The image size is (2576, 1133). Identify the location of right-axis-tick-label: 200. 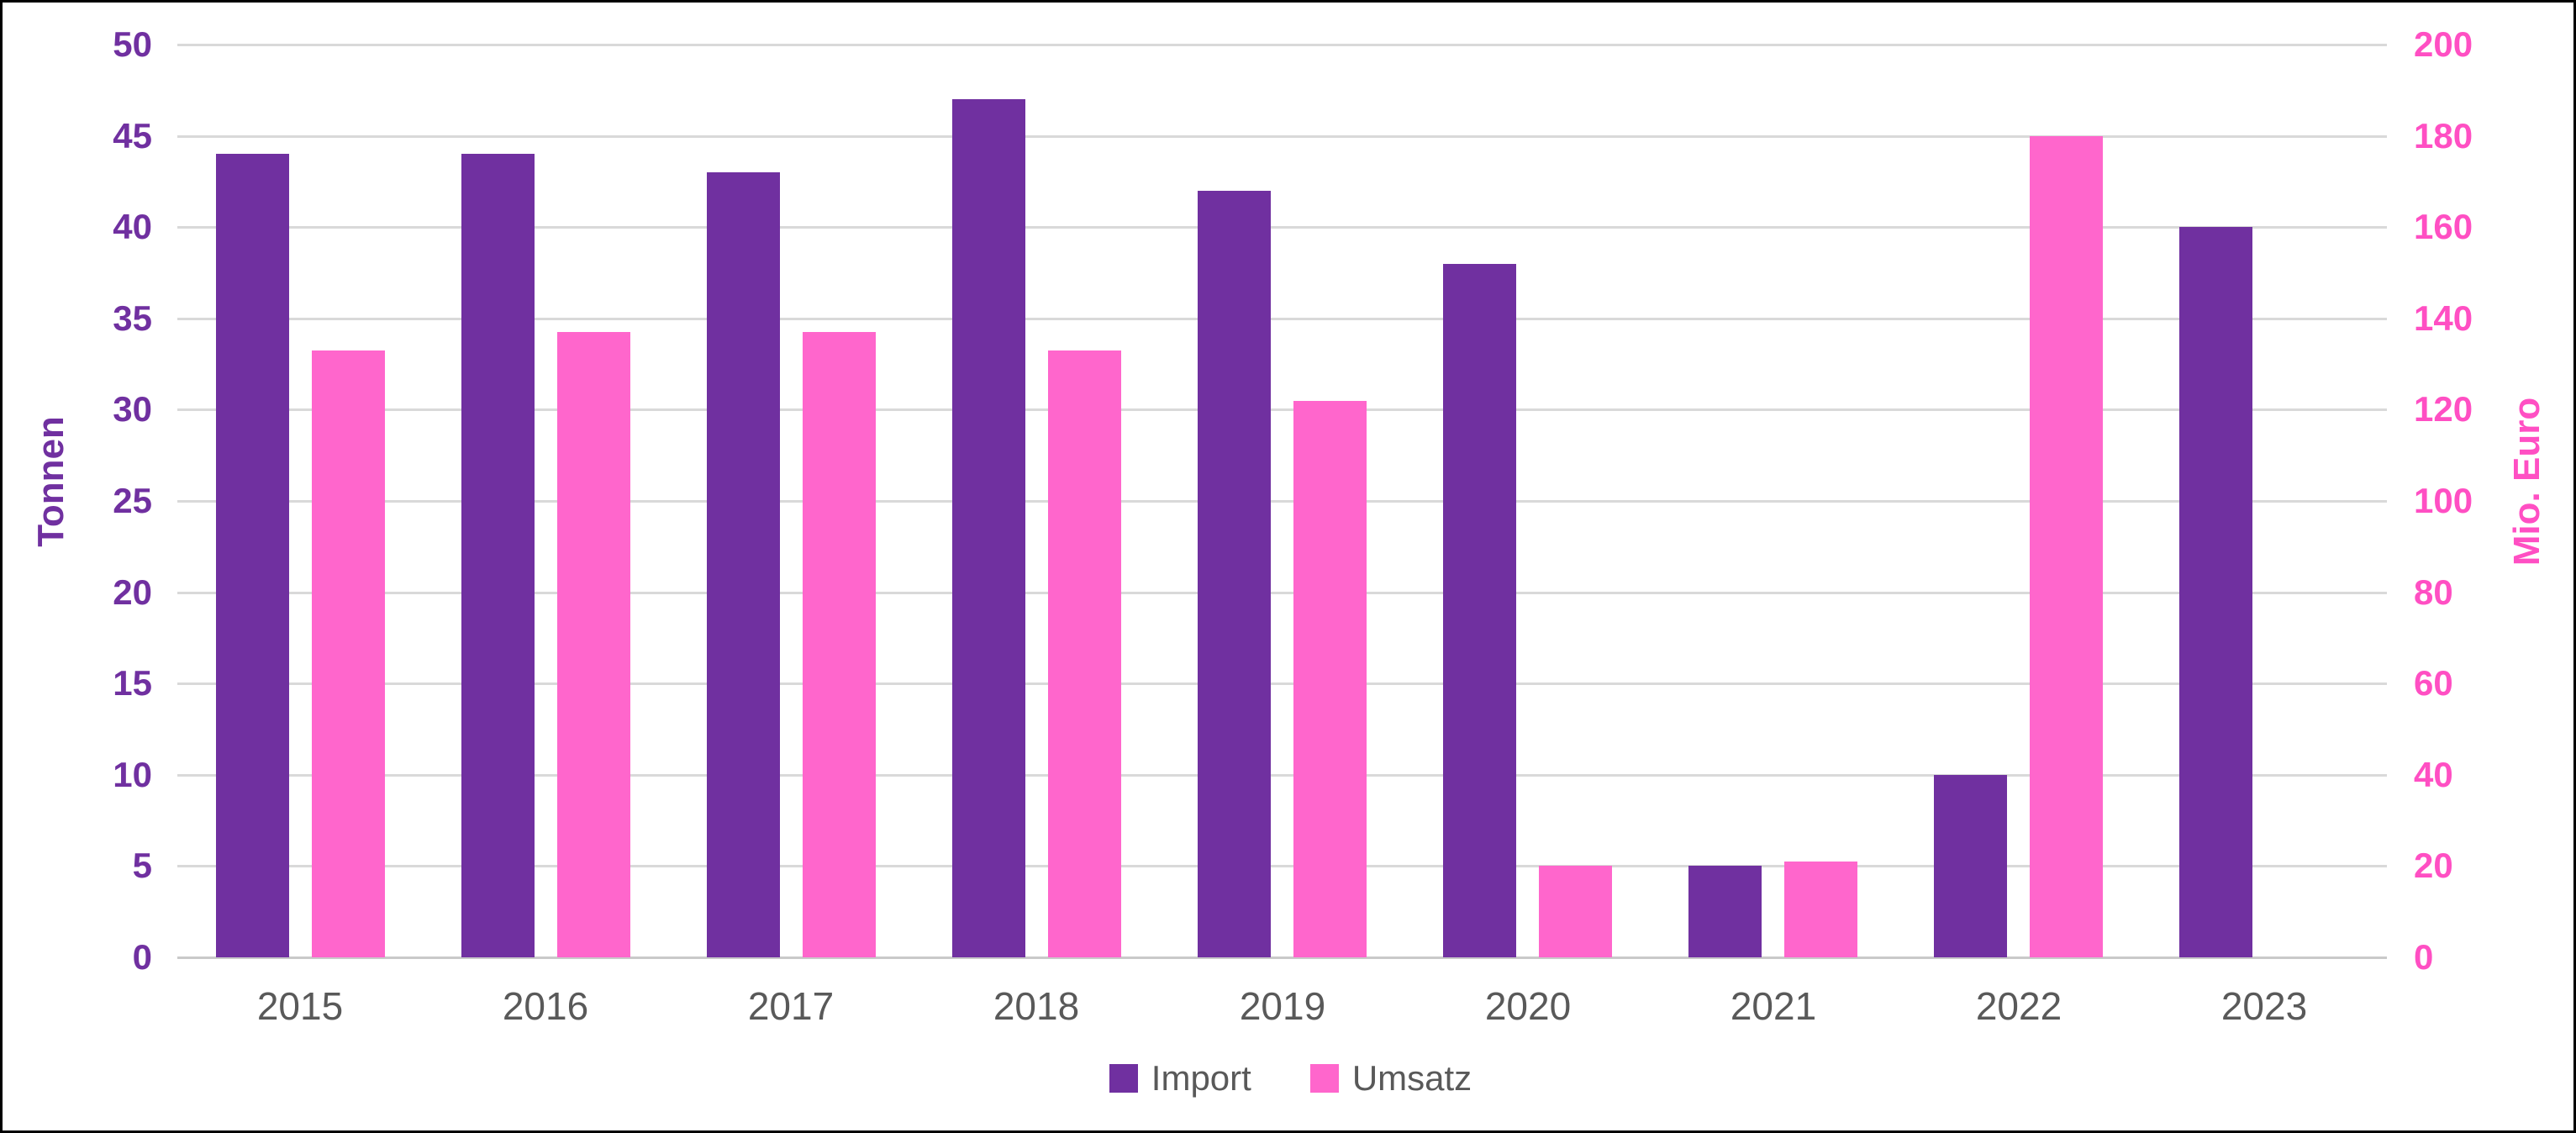
(2443, 44).